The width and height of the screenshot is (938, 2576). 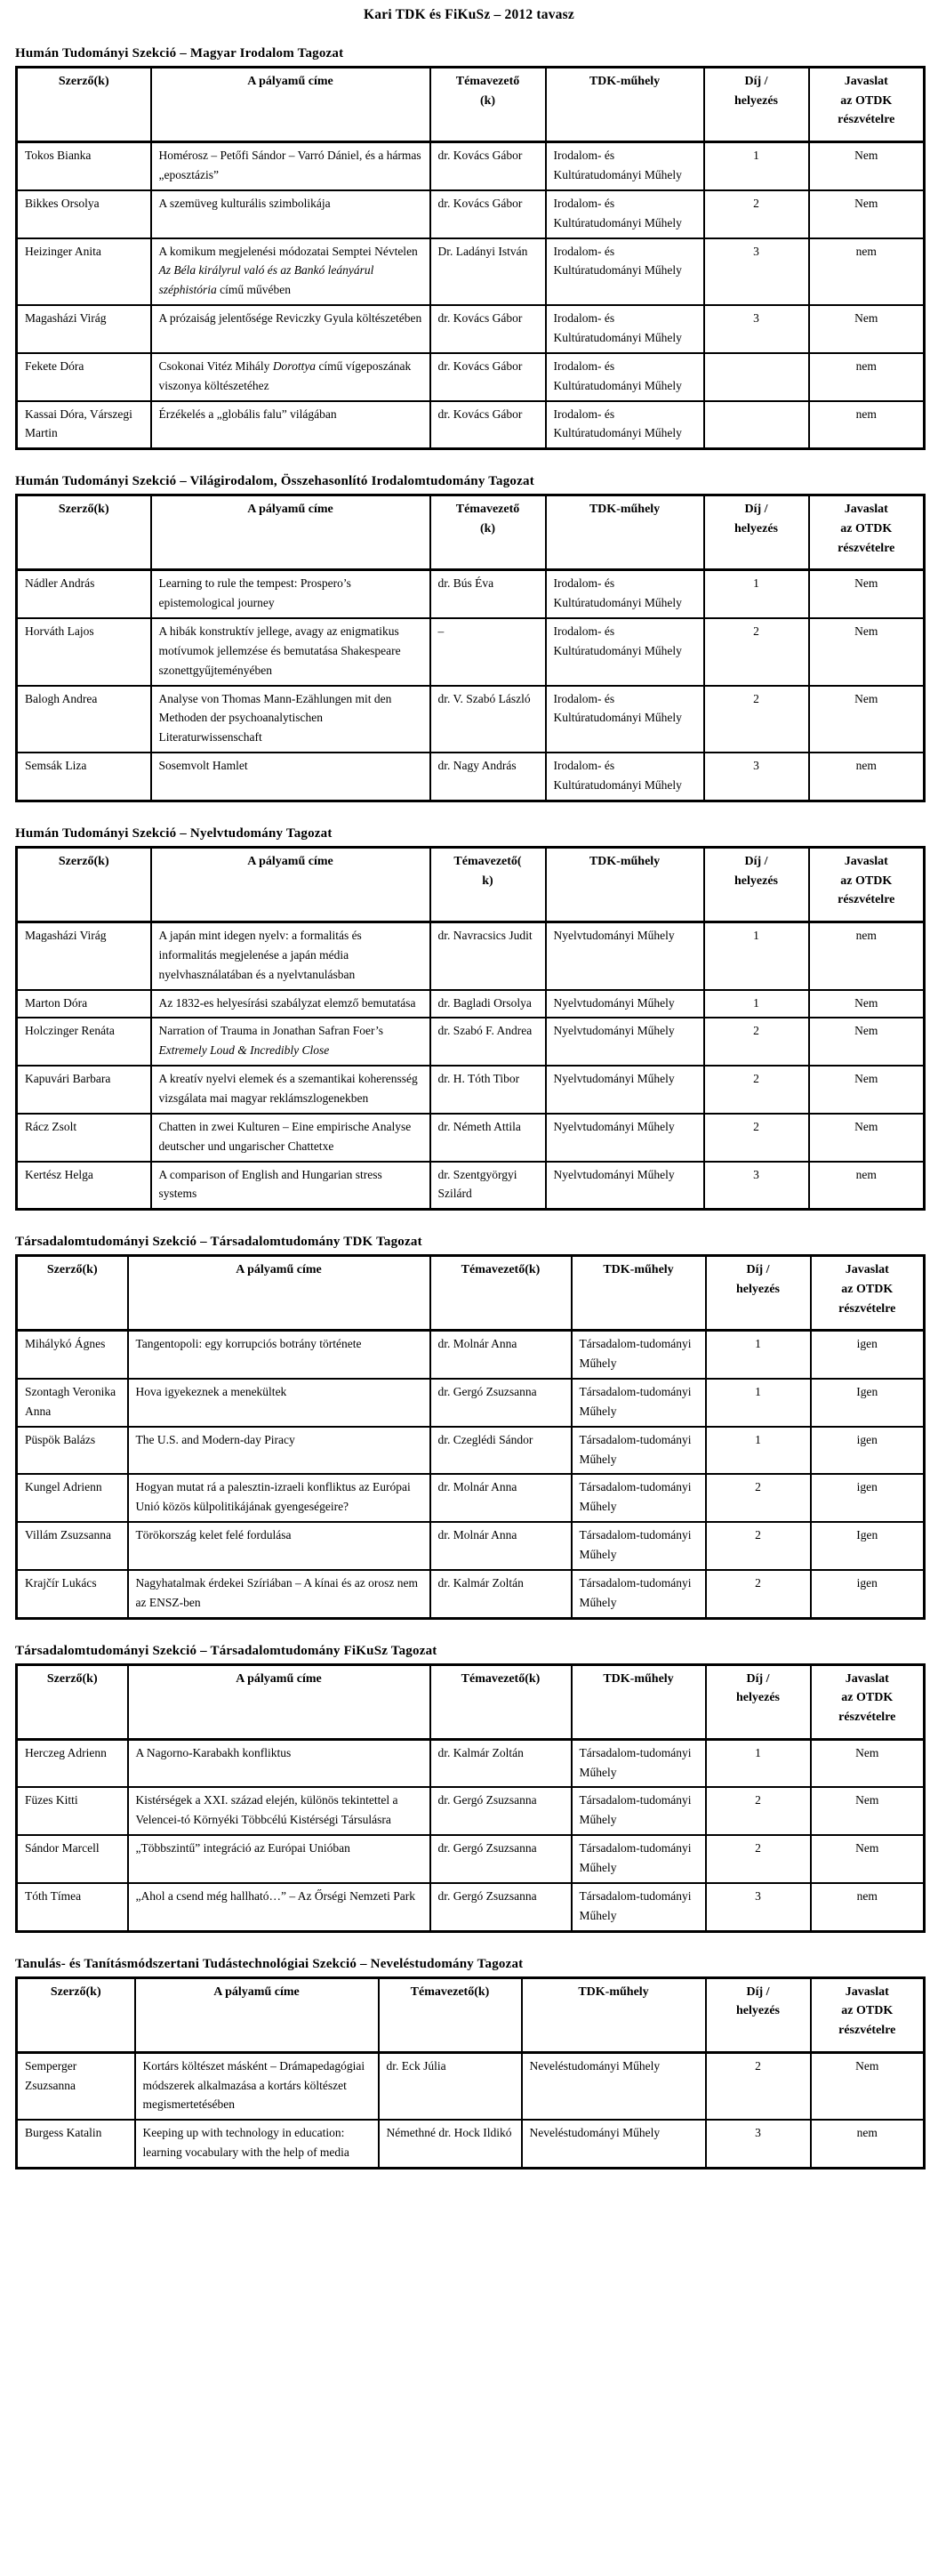 What do you see at coordinates (253, 290) in the screenshot?
I see `title-run: című művében` at bounding box center [253, 290].